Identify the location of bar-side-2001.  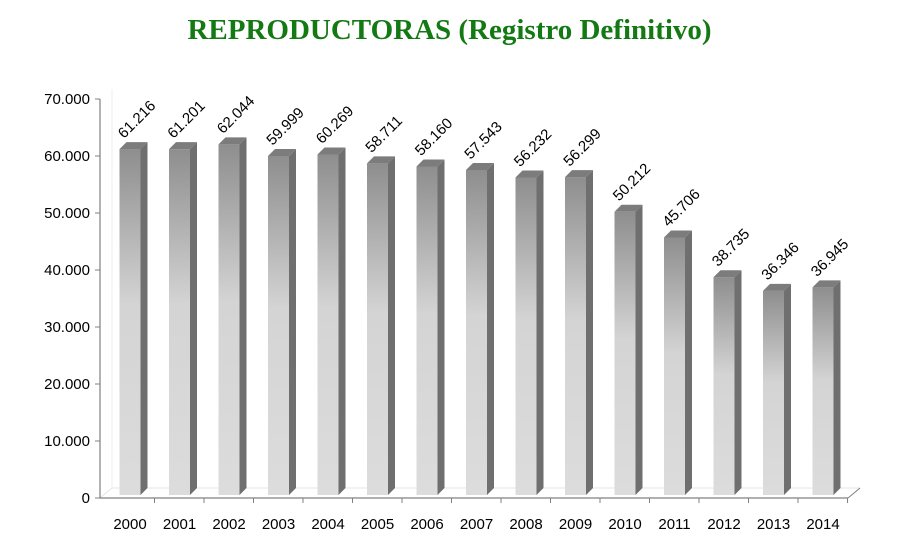
(193, 318).